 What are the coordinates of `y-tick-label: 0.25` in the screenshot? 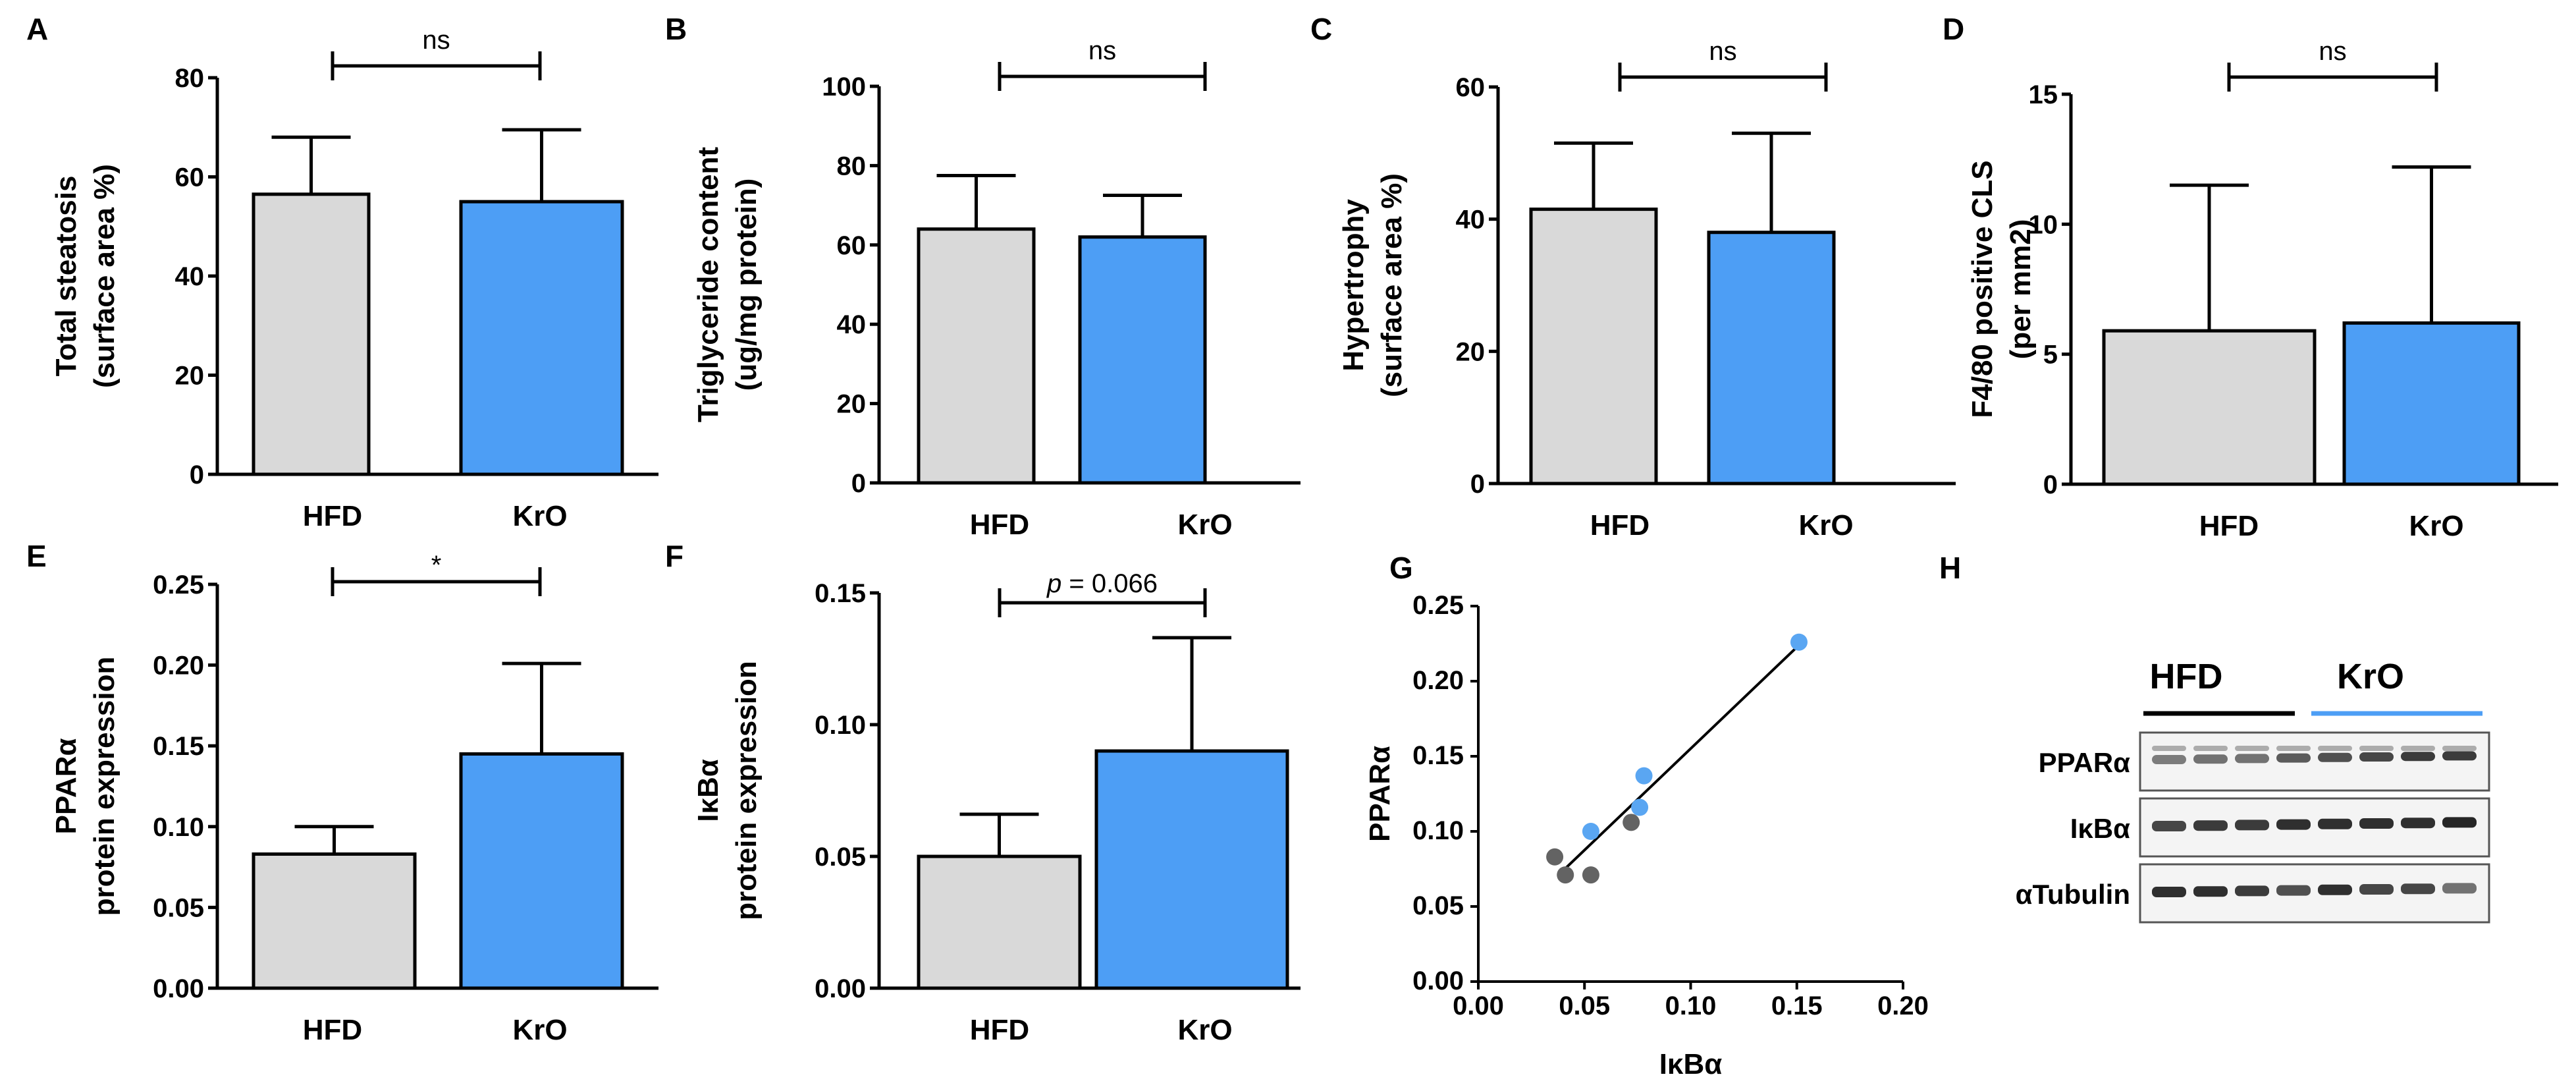 It's located at (1438, 605).